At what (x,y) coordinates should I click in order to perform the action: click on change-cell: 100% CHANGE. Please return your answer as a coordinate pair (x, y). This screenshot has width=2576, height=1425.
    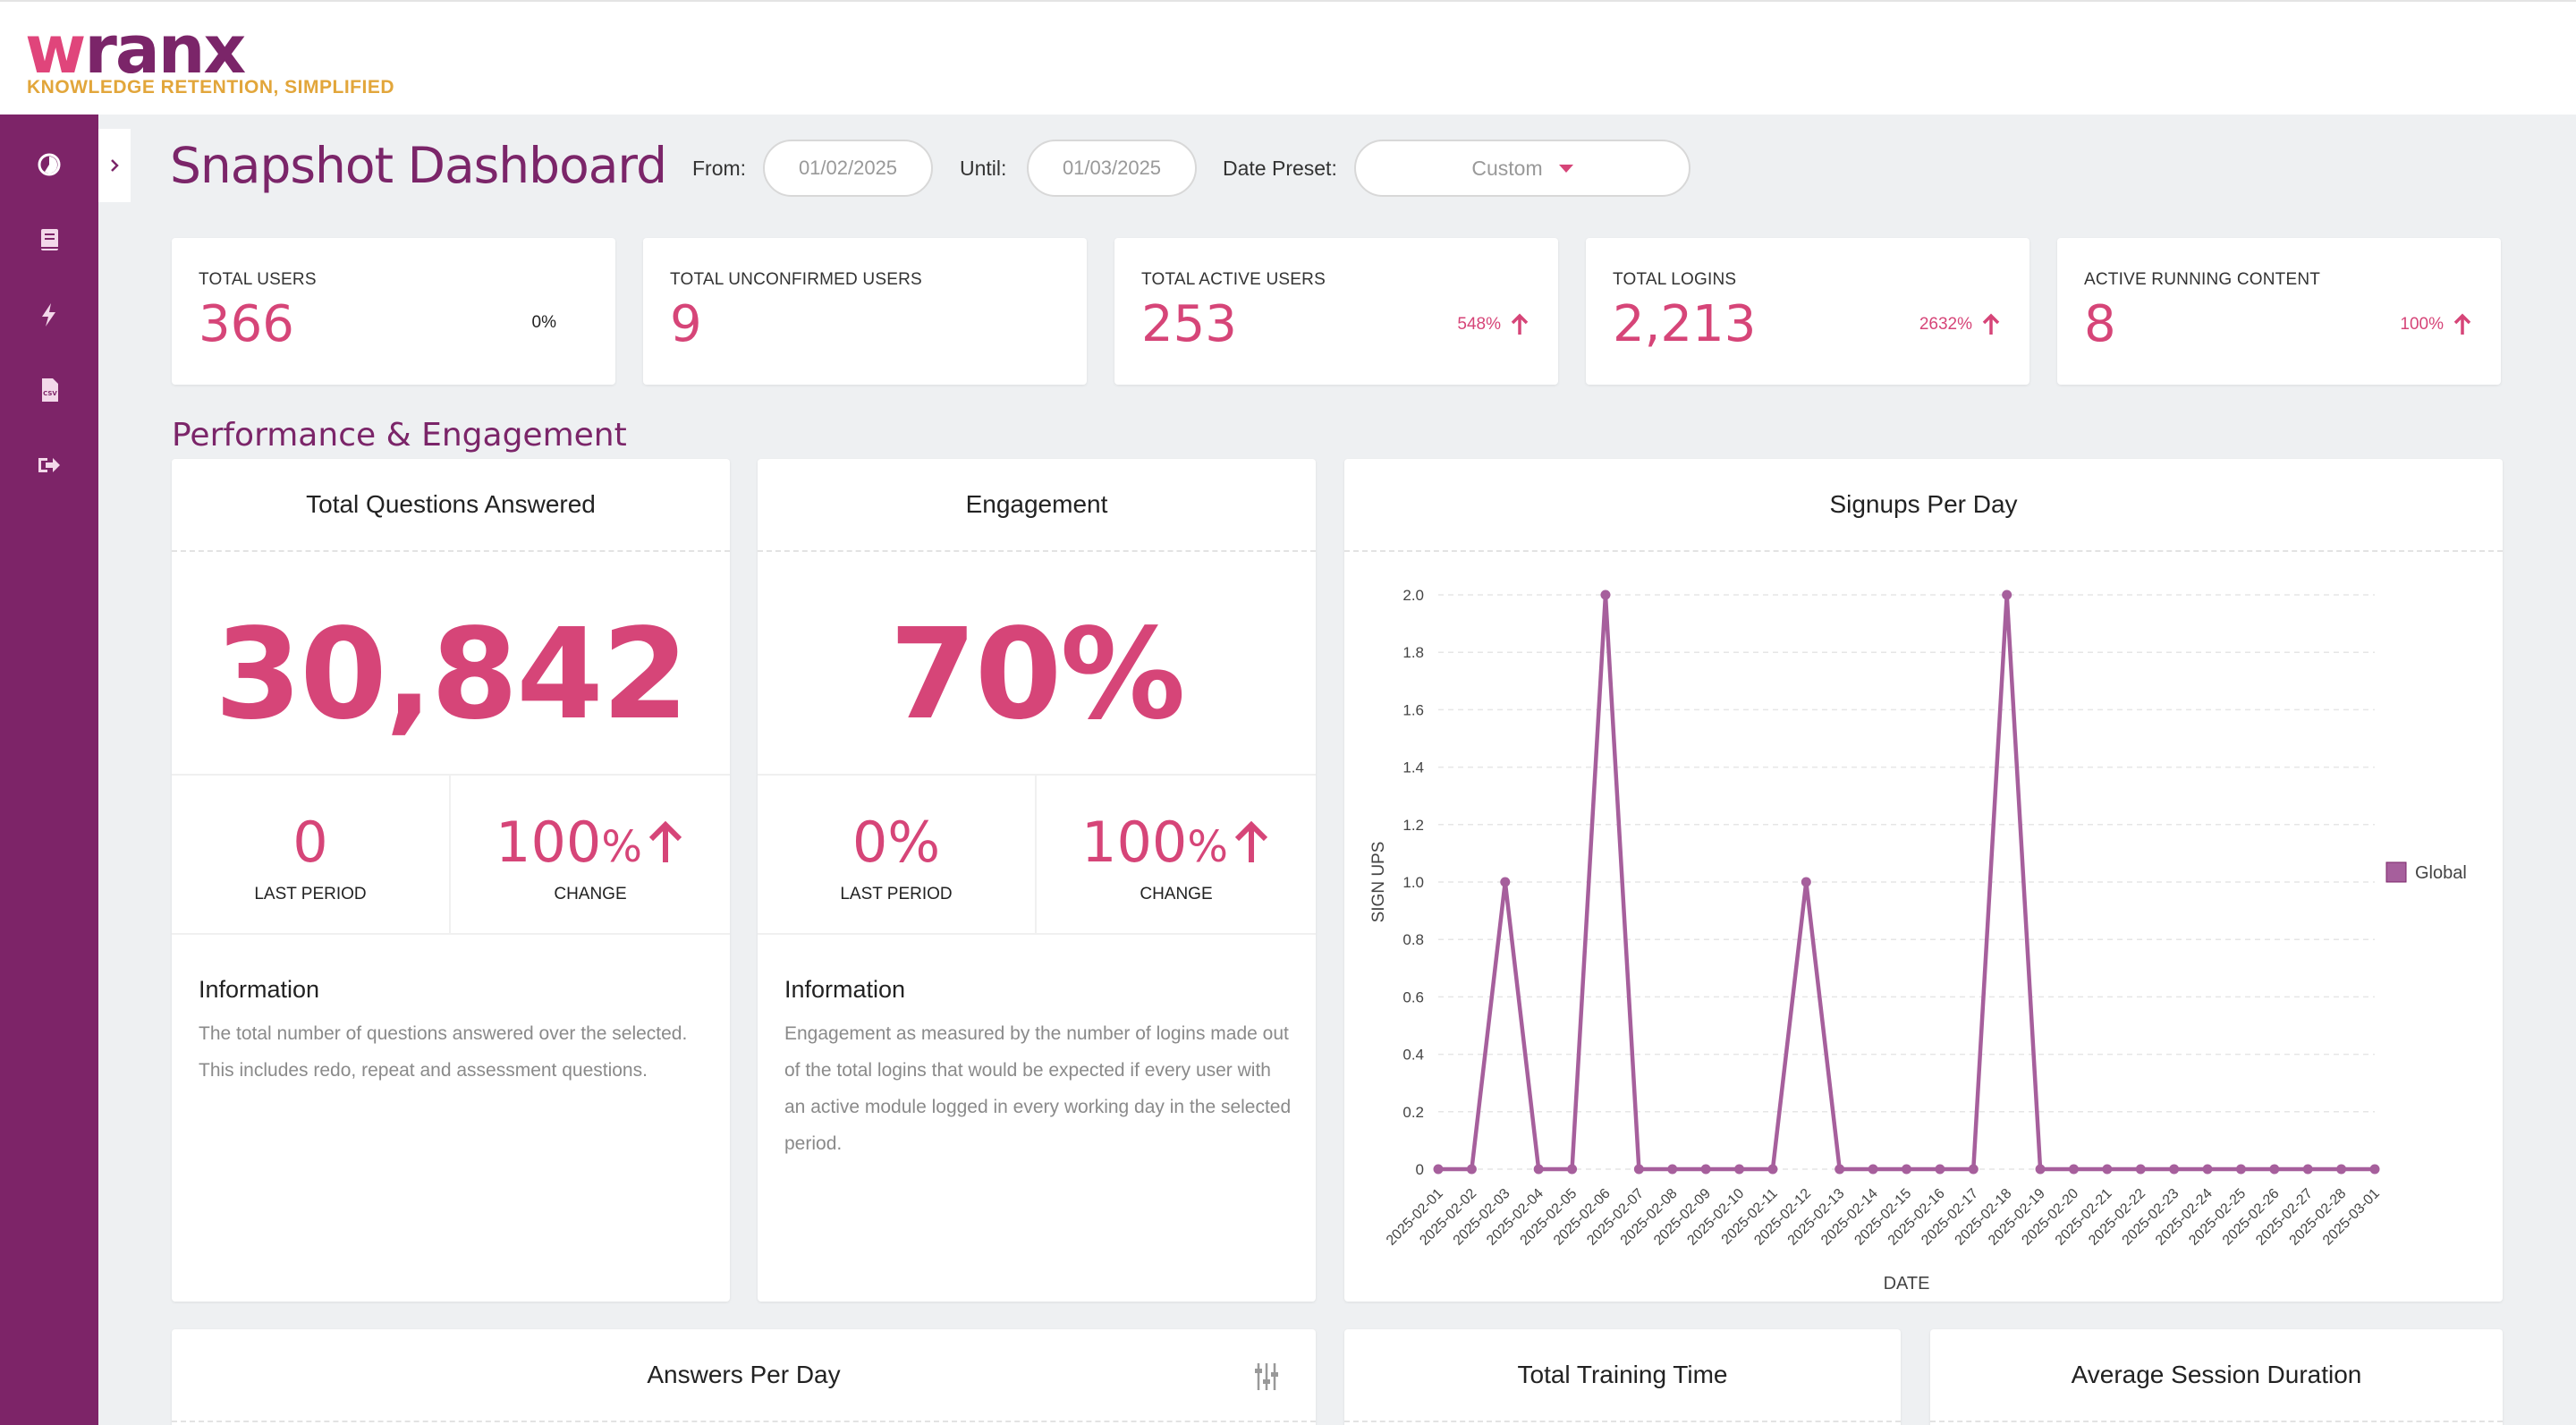
    Looking at the image, I should click on (590, 855).